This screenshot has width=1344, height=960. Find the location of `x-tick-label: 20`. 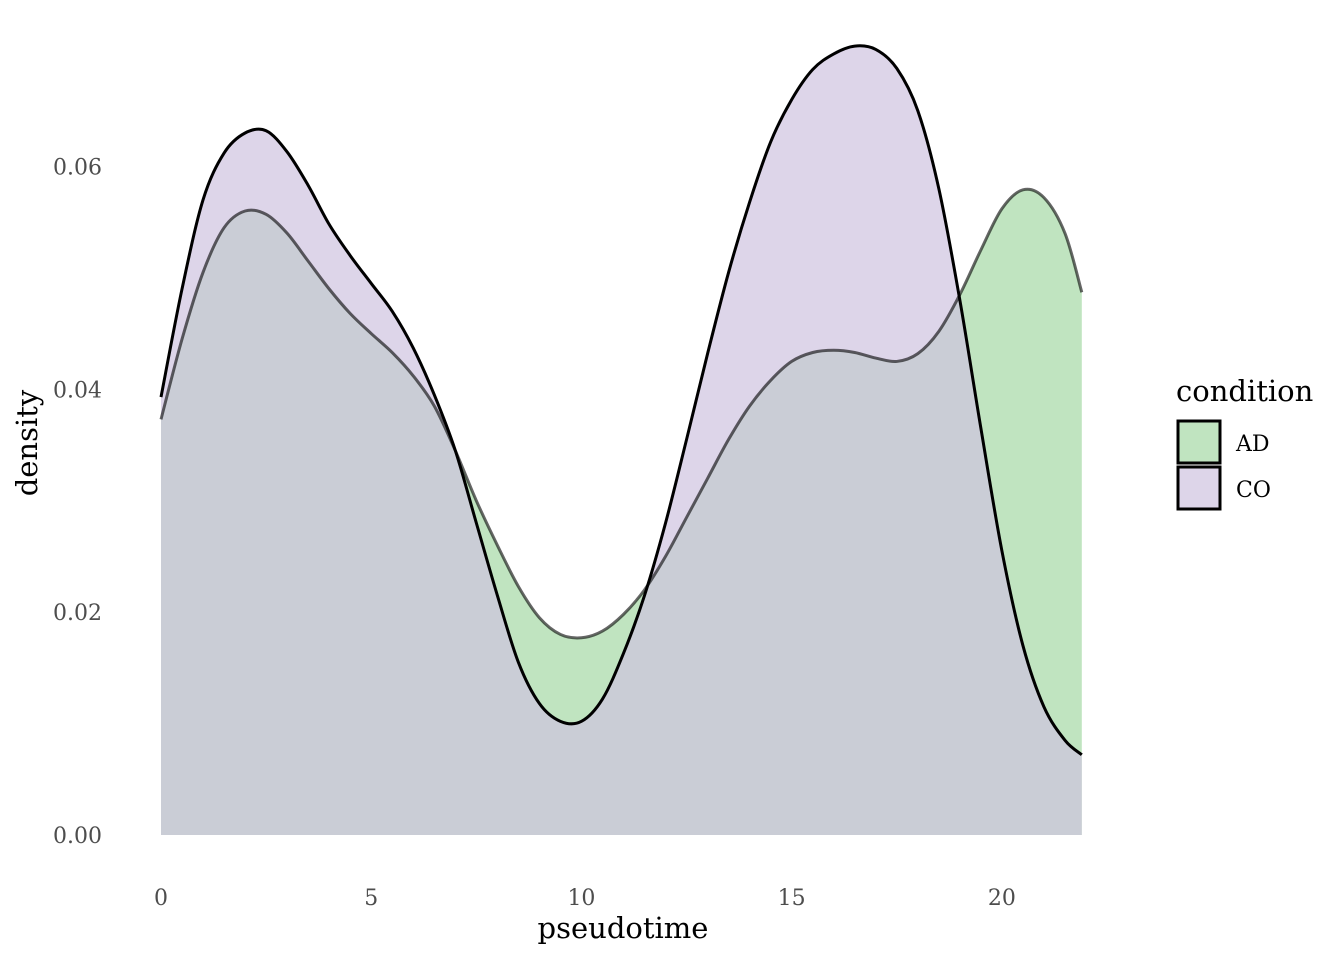

x-tick-label: 20 is located at coordinates (1002, 898).